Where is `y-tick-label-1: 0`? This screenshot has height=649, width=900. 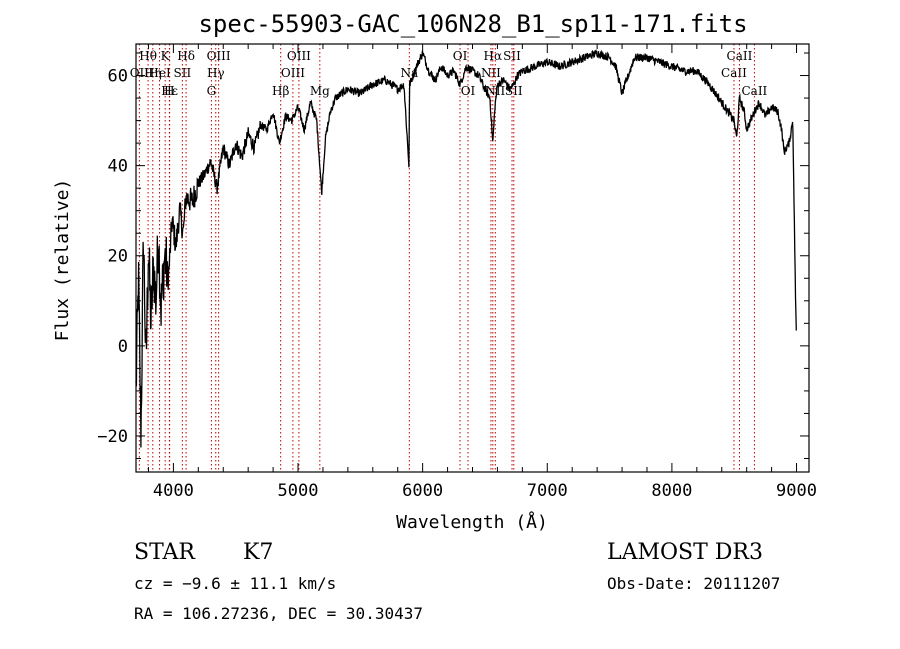
y-tick-label-1: 0 is located at coordinates (123, 347).